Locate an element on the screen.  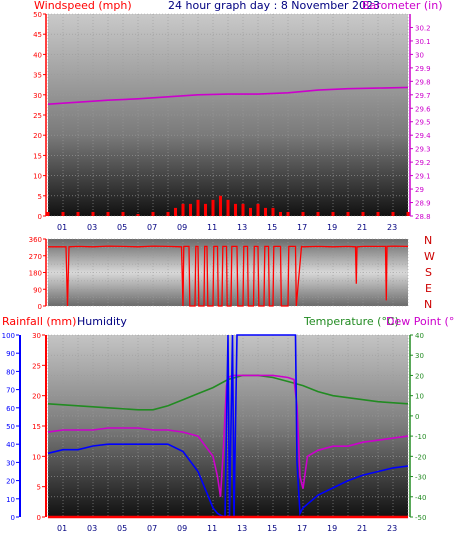
y-tick-label: 29.8 is located at coordinates (423, 82).